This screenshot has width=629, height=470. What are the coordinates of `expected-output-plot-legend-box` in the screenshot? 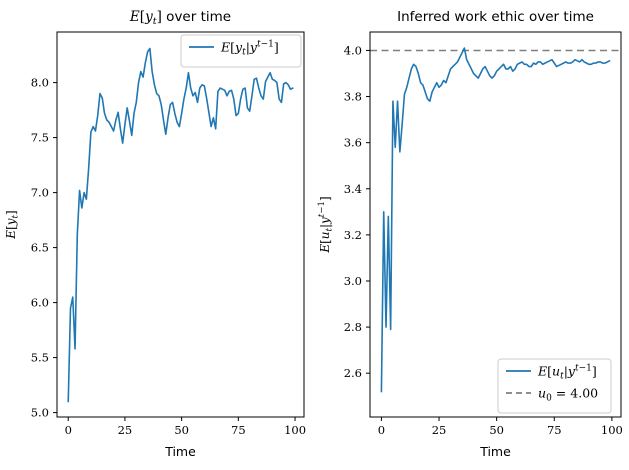 It's located at (241, 51).